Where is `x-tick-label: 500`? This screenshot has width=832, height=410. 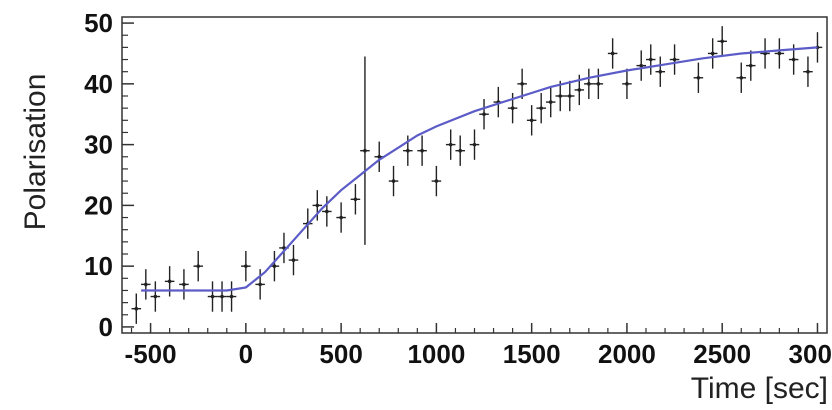 x-tick-label: 500 is located at coordinates (340, 354).